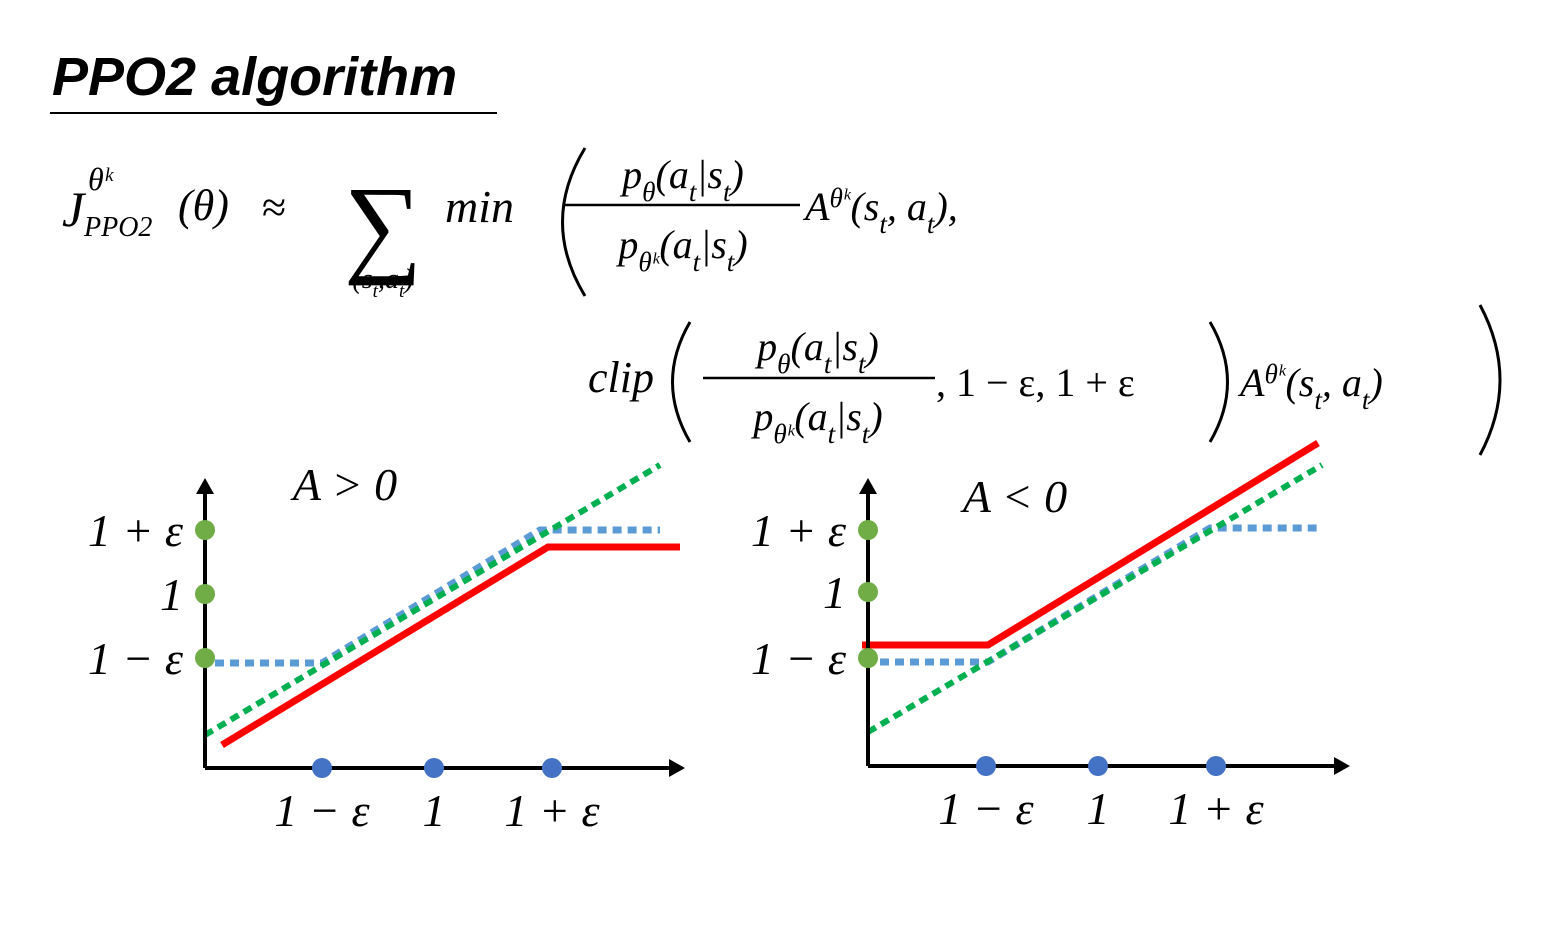 The width and height of the screenshot is (1548, 940). What do you see at coordinates (74, 209) in the screenshot?
I see `math-text: J` at bounding box center [74, 209].